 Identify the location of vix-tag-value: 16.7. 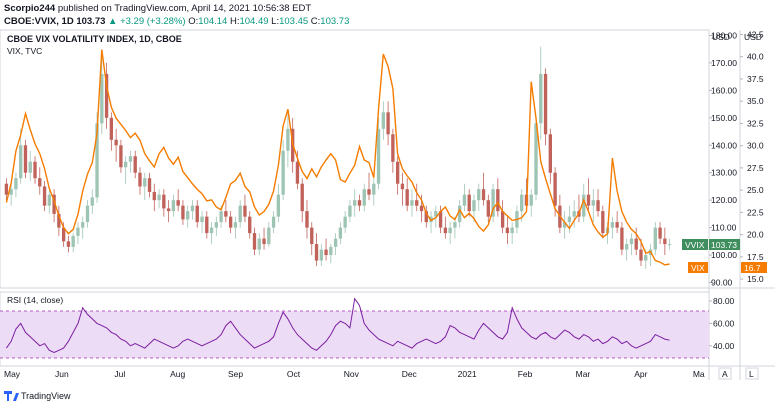
(752, 268).